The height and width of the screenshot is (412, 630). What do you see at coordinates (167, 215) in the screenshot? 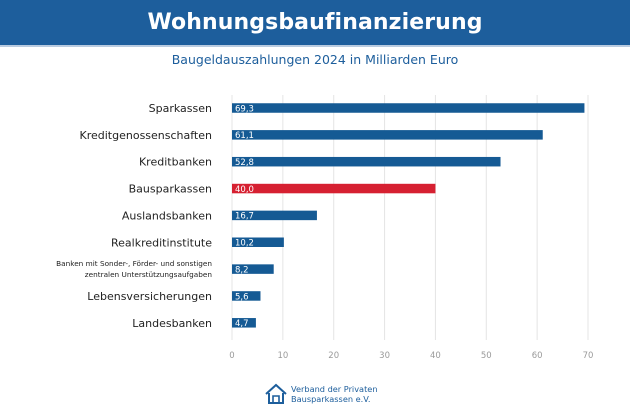
I see `category-label: Auslandsbanken` at bounding box center [167, 215].